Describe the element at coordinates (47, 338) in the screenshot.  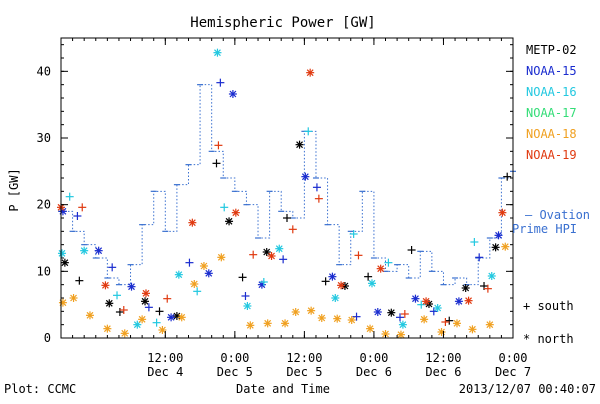
I see `y-tick-label: 0` at that location.